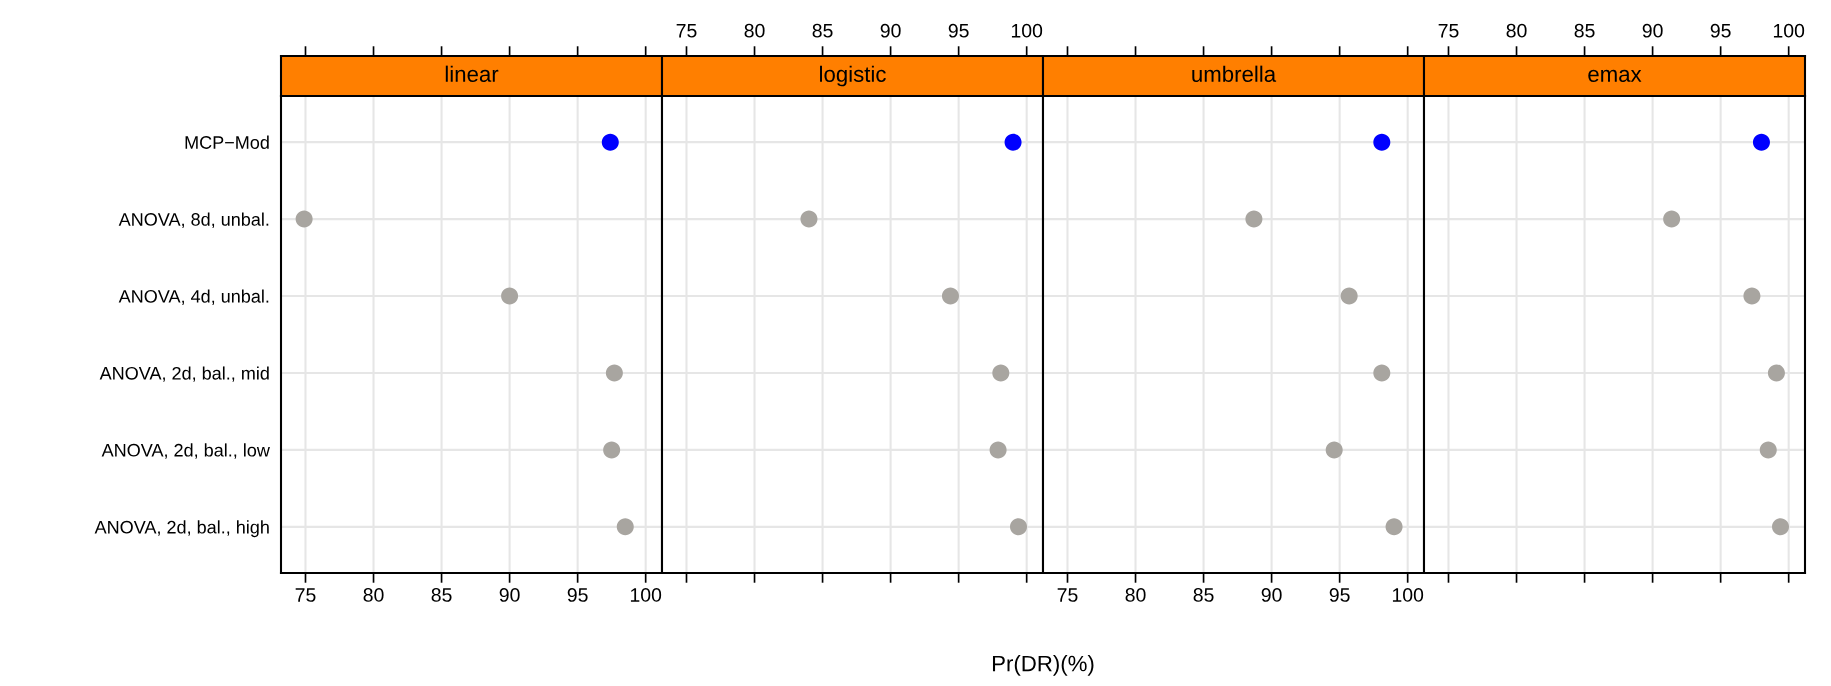 The width and height of the screenshot is (1831, 686). Describe the element at coordinates (184, 374) in the screenshot. I see `y-tick-label: ANOVA, 2d, bal., mid` at that location.